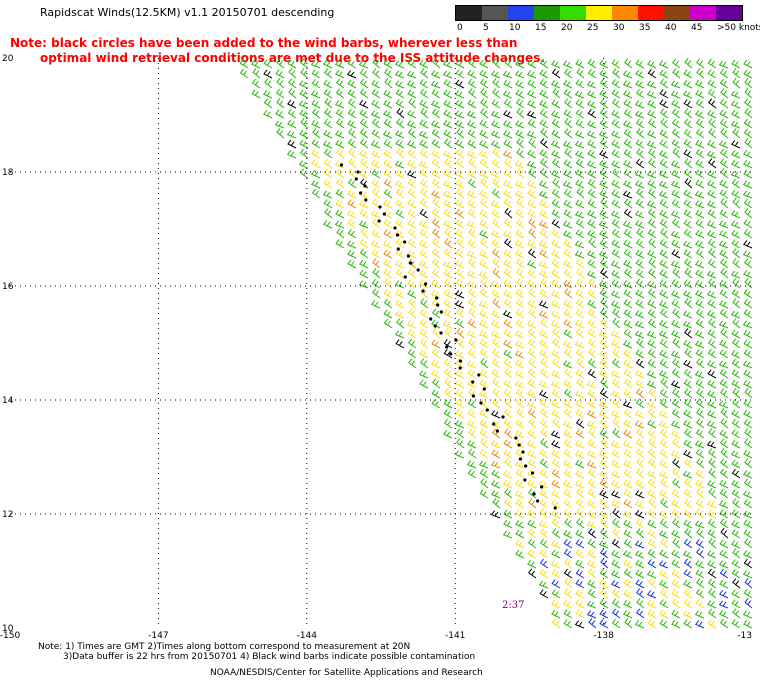  I want to click on longitude-label: -144, so click(307, 636).